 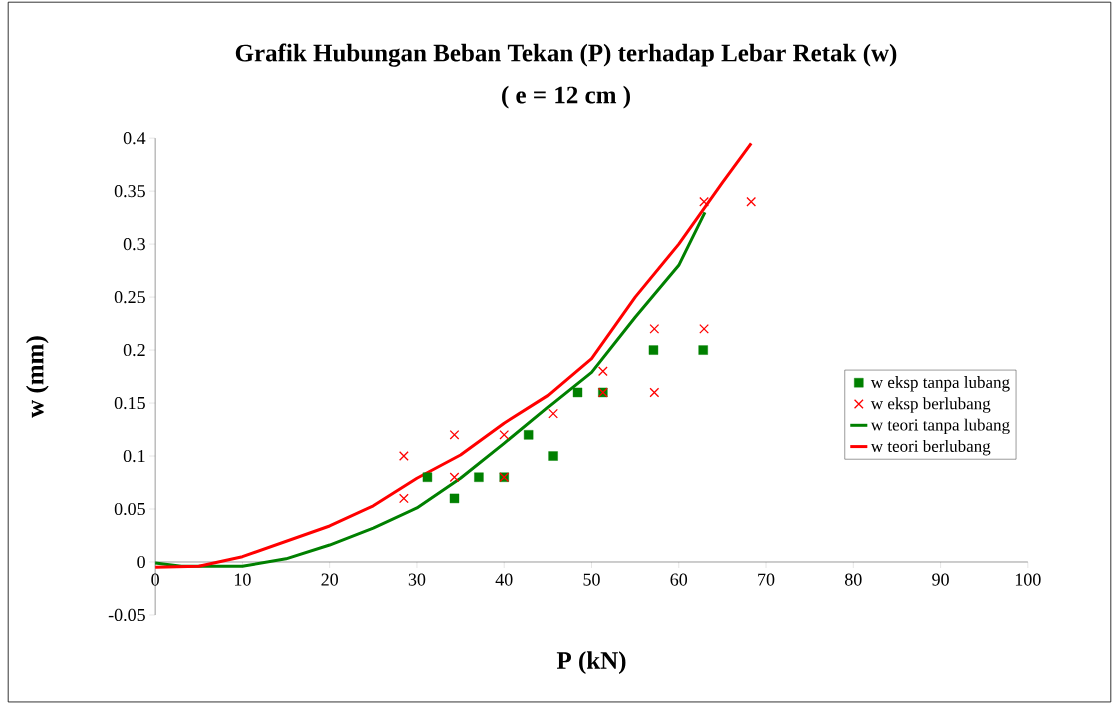 I want to click on y-tick-label: 0.35, so click(x=129, y=191).